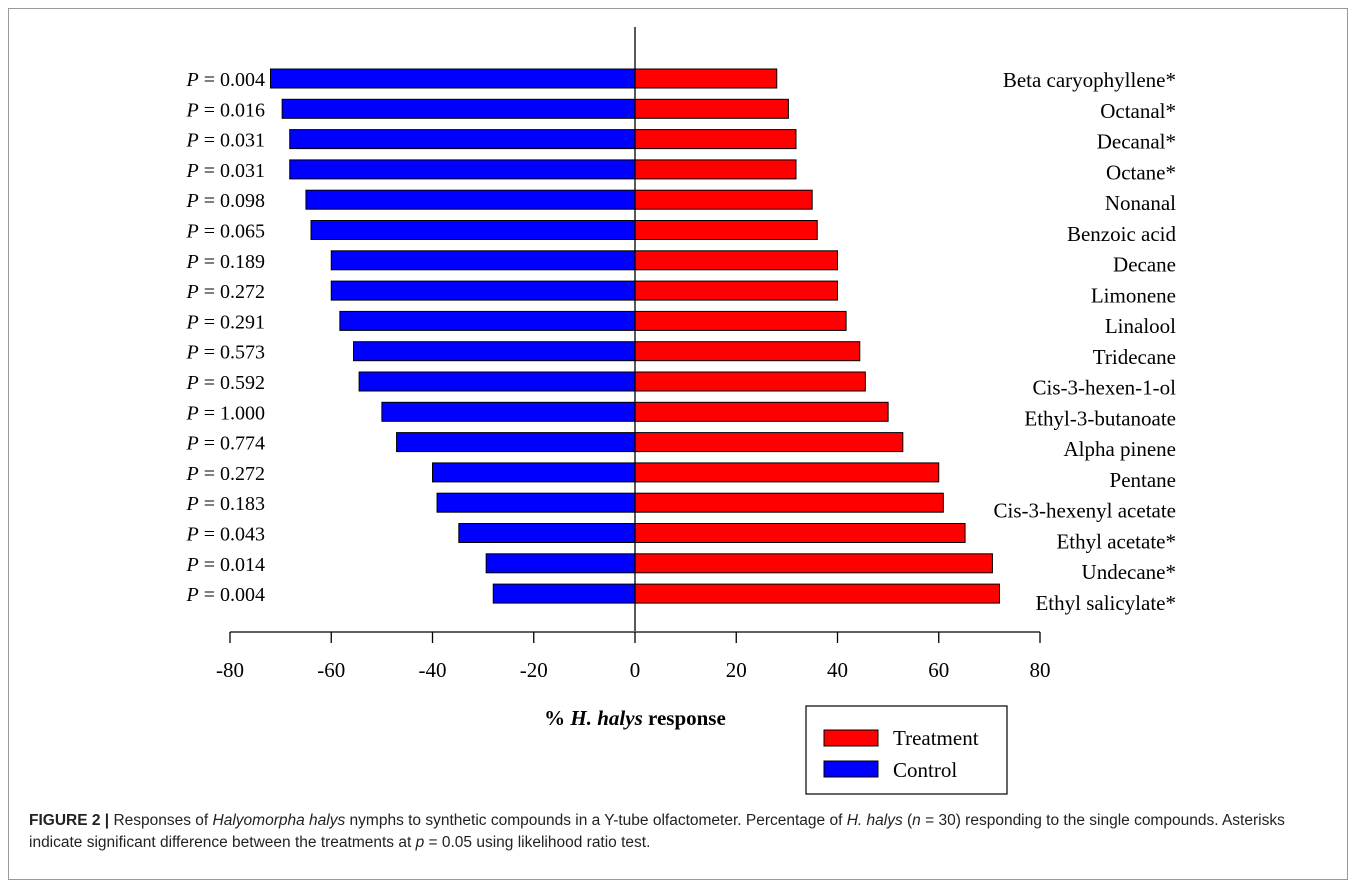  I want to click on category-label: Decanal*, so click(1136, 142).